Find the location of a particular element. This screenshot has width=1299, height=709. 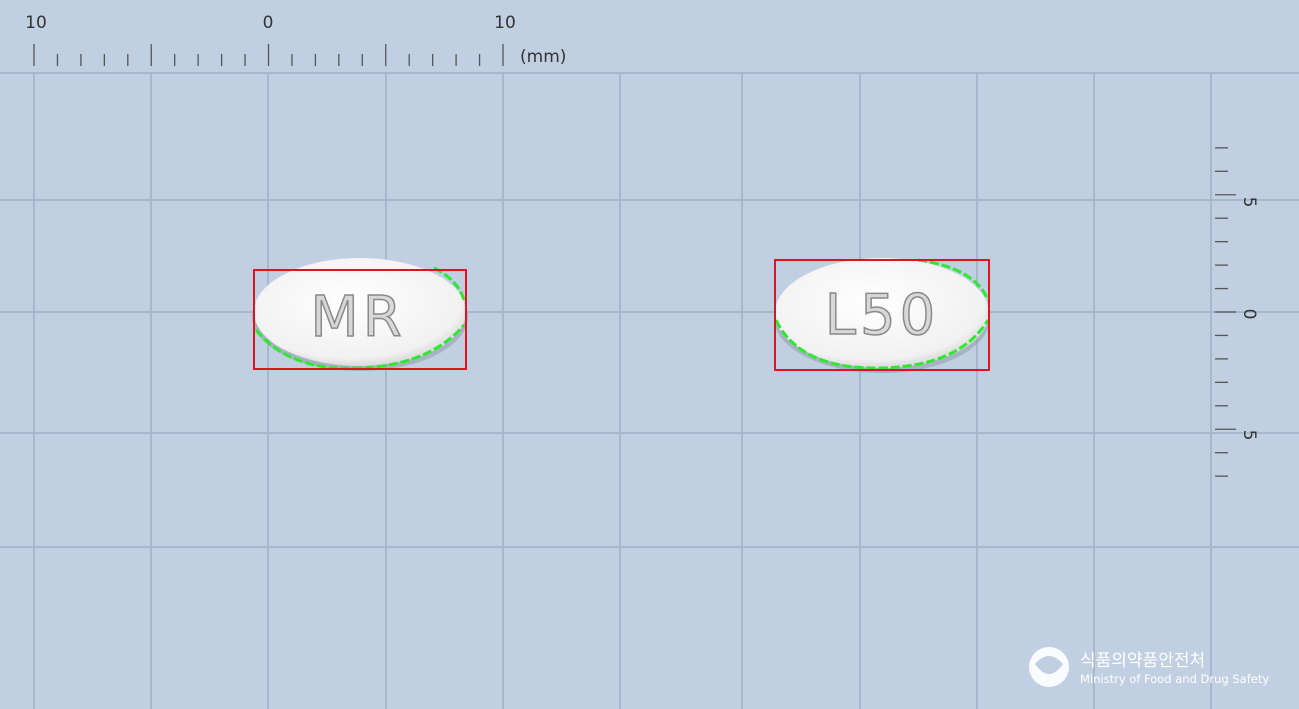

logo-en: Ministry of Food and Drug Safety is located at coordinates (1174, 679).